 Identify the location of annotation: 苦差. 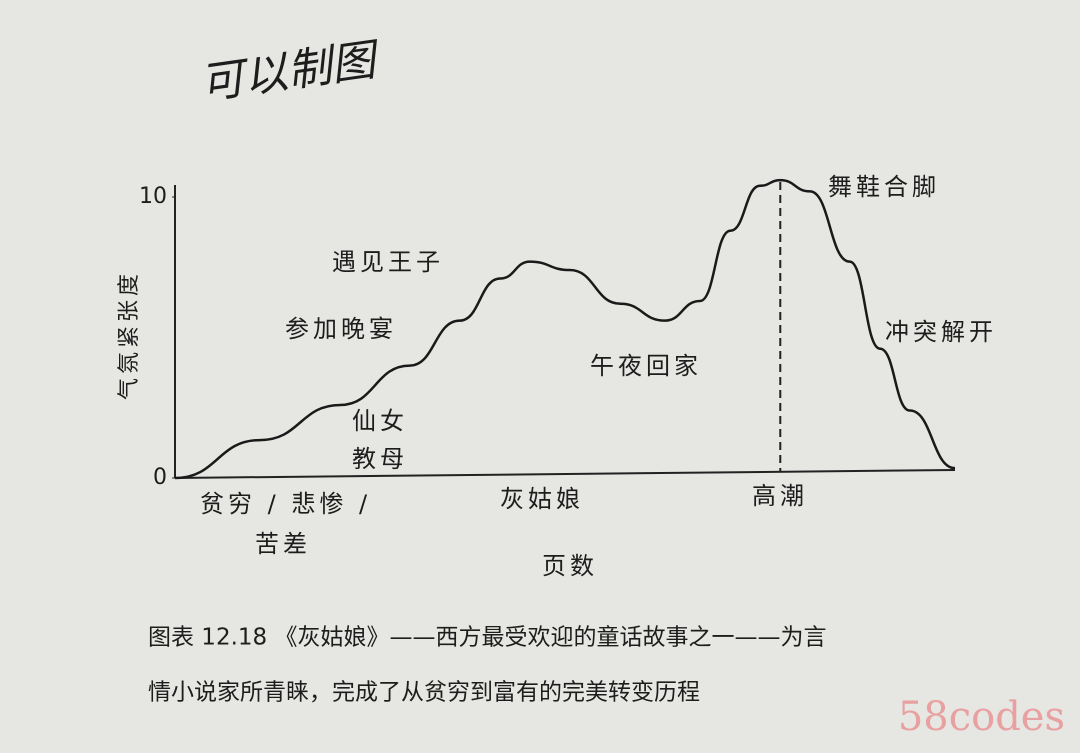
(283, 544).